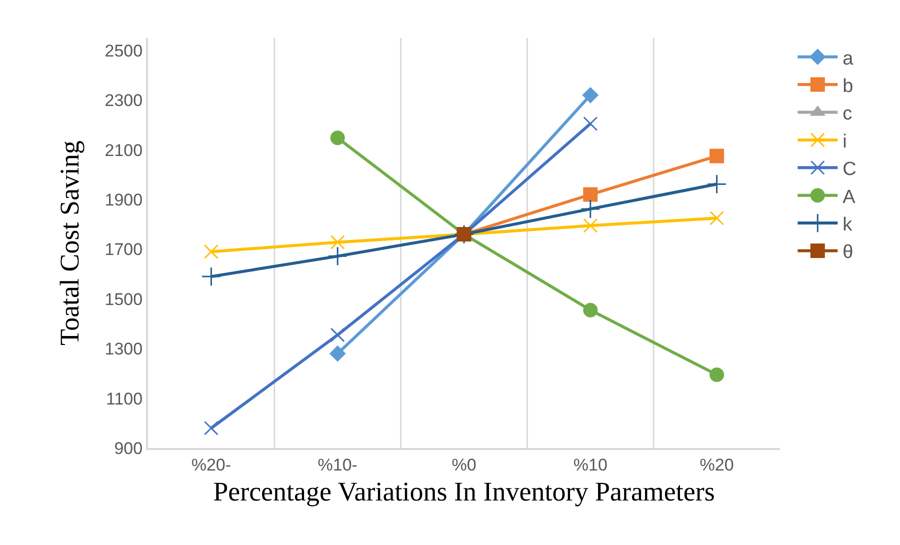 This screenshot has height=545, width=900. Describe the element at coordinates (124, 398) in the screenshot. I see `y-tick-label: 1100` at that location.